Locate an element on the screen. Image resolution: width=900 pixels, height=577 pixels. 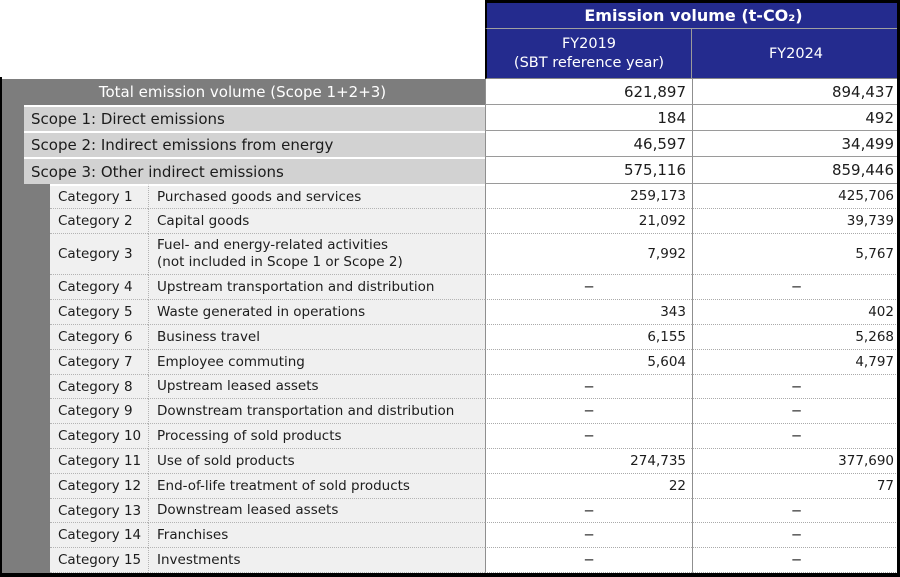
category-4-fy2024-value: − is located at coordinates (796, 287).